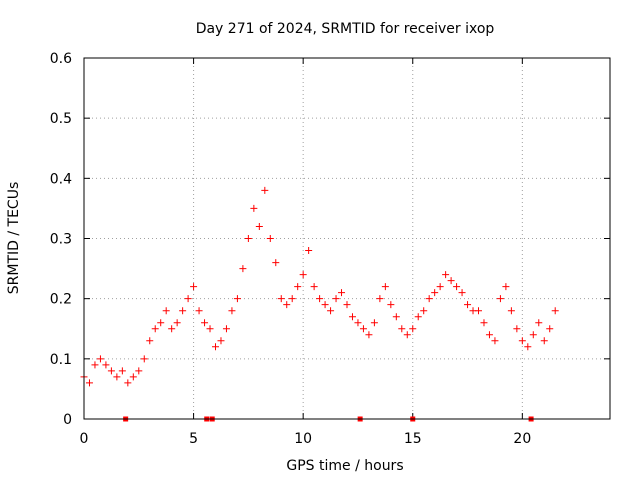 The height and width of the screenshot is (480, 640). I want to click on x-tick-label: 10, so click(303, 439).